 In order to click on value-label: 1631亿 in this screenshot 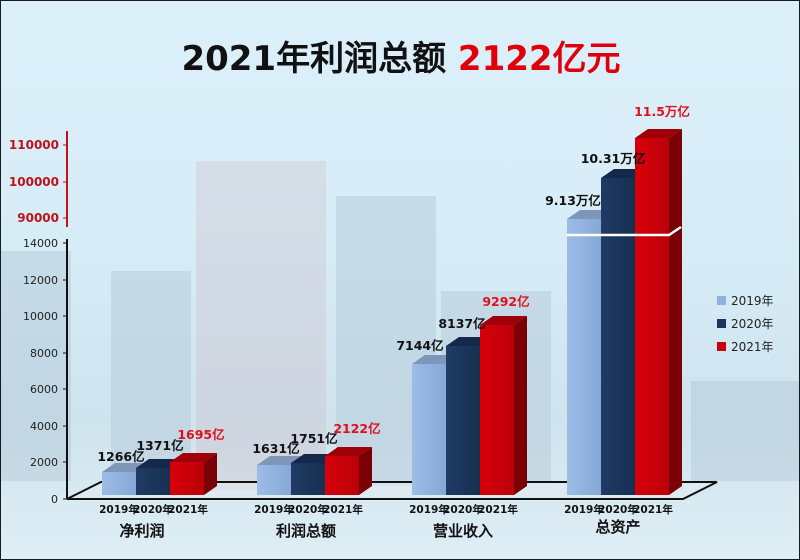, I will do `click(275, 448)`.